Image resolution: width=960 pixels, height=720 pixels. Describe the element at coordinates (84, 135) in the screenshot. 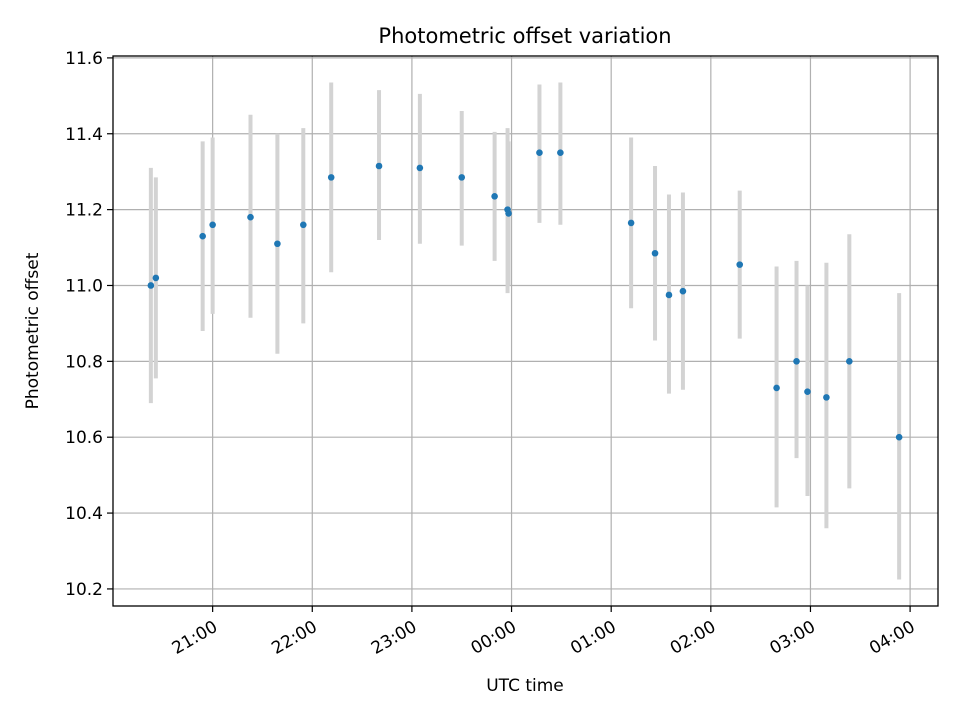

I see `y-tick-label: 11.4` at that location.